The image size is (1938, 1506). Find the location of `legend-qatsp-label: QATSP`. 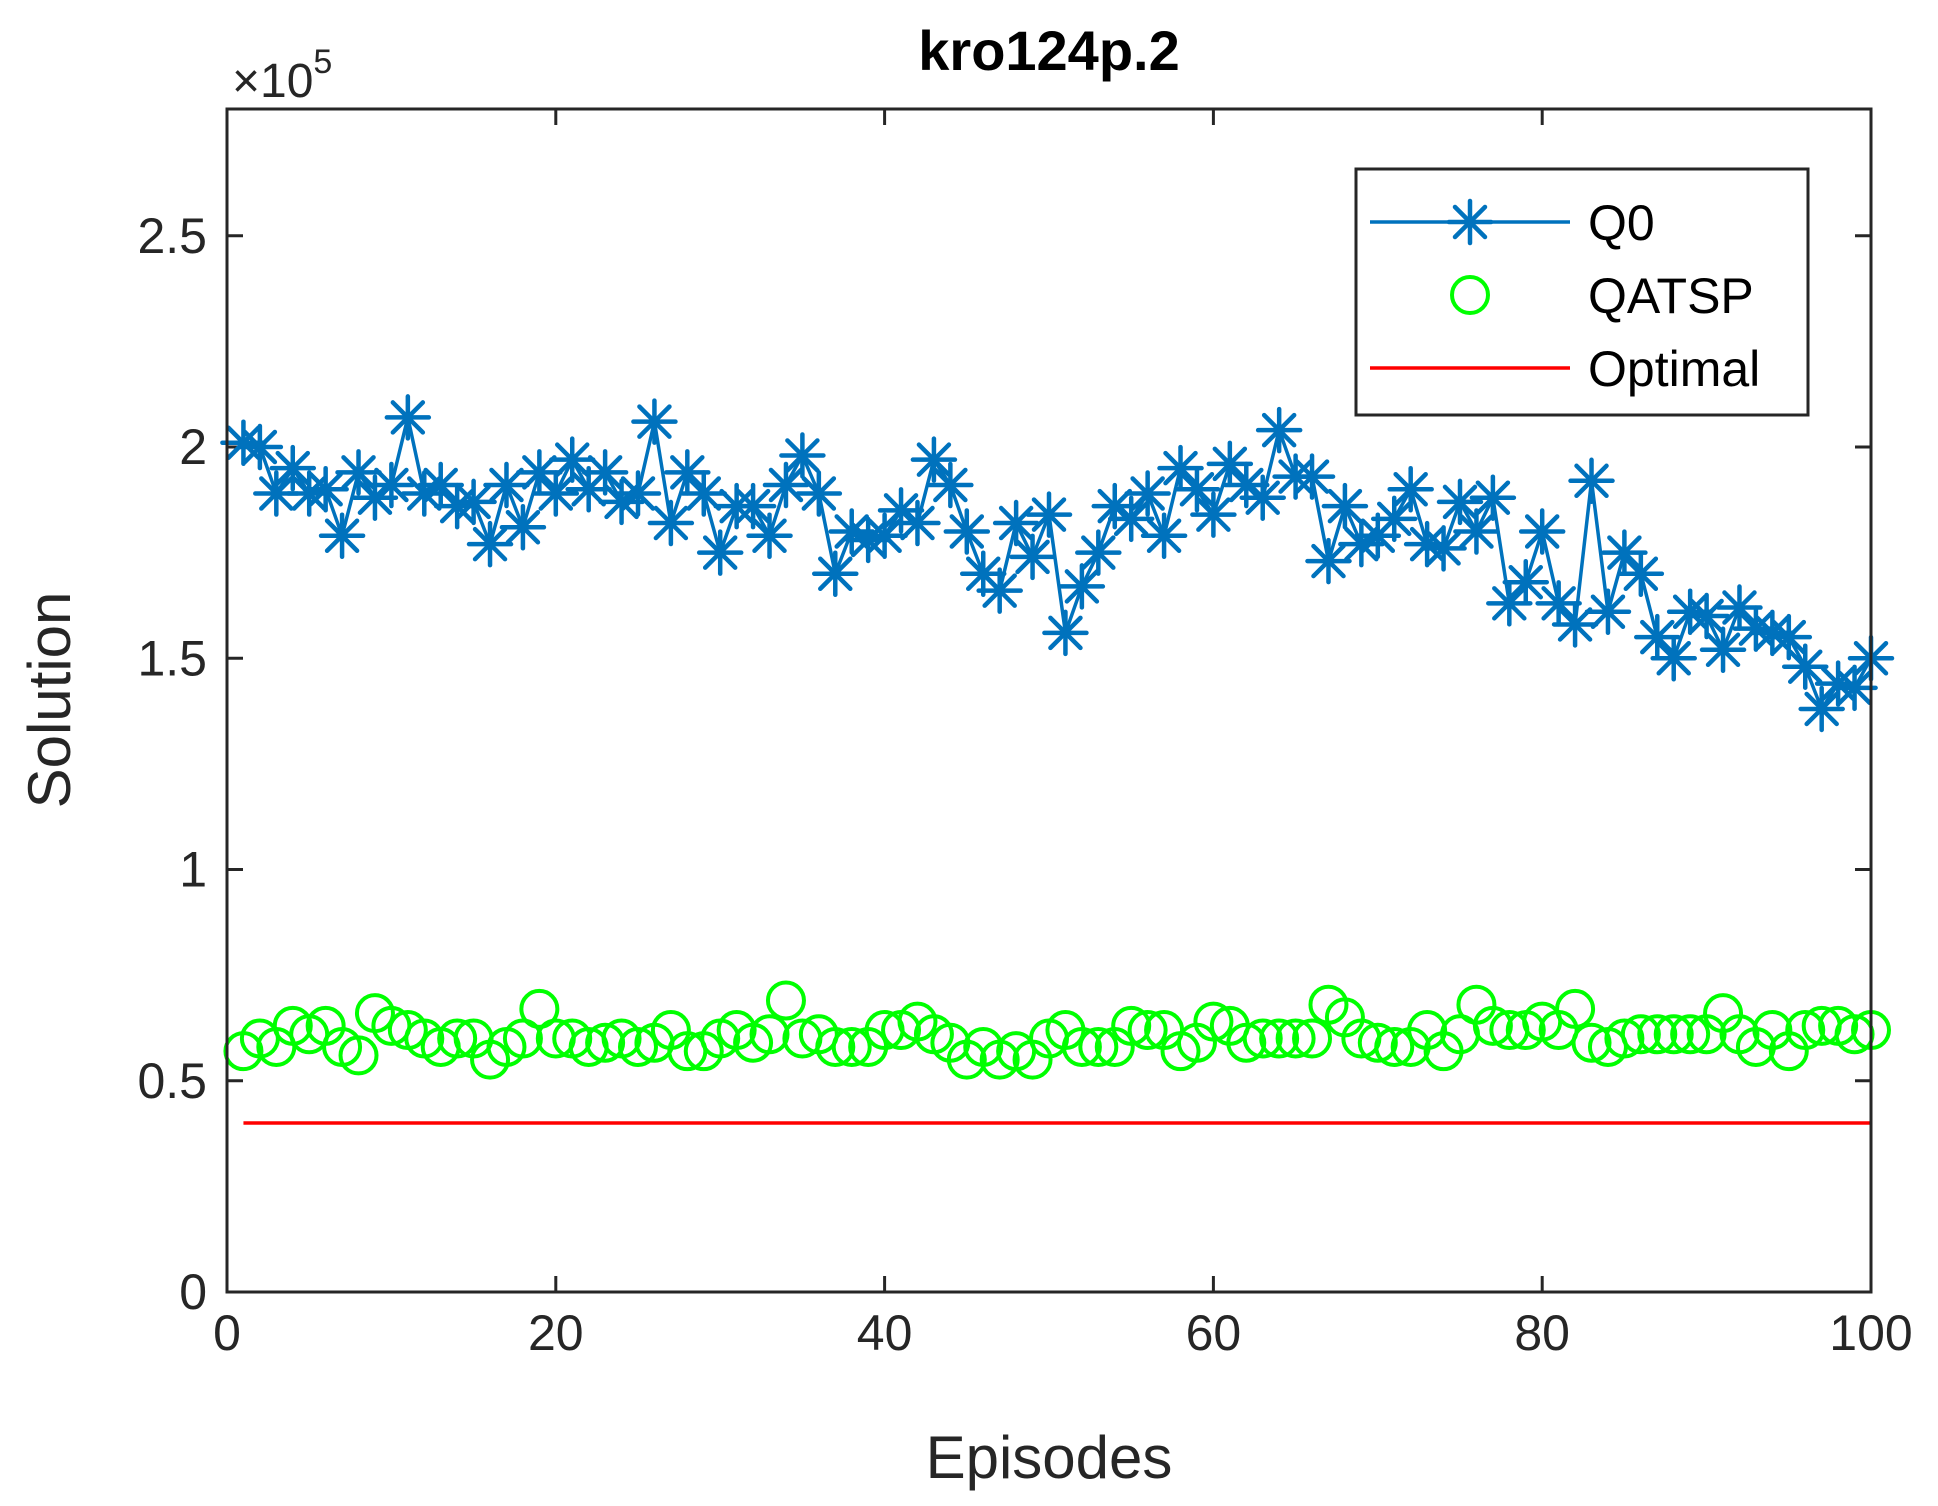

legend-qatsp-label: QATSP is located at coordinates (1671, 296).